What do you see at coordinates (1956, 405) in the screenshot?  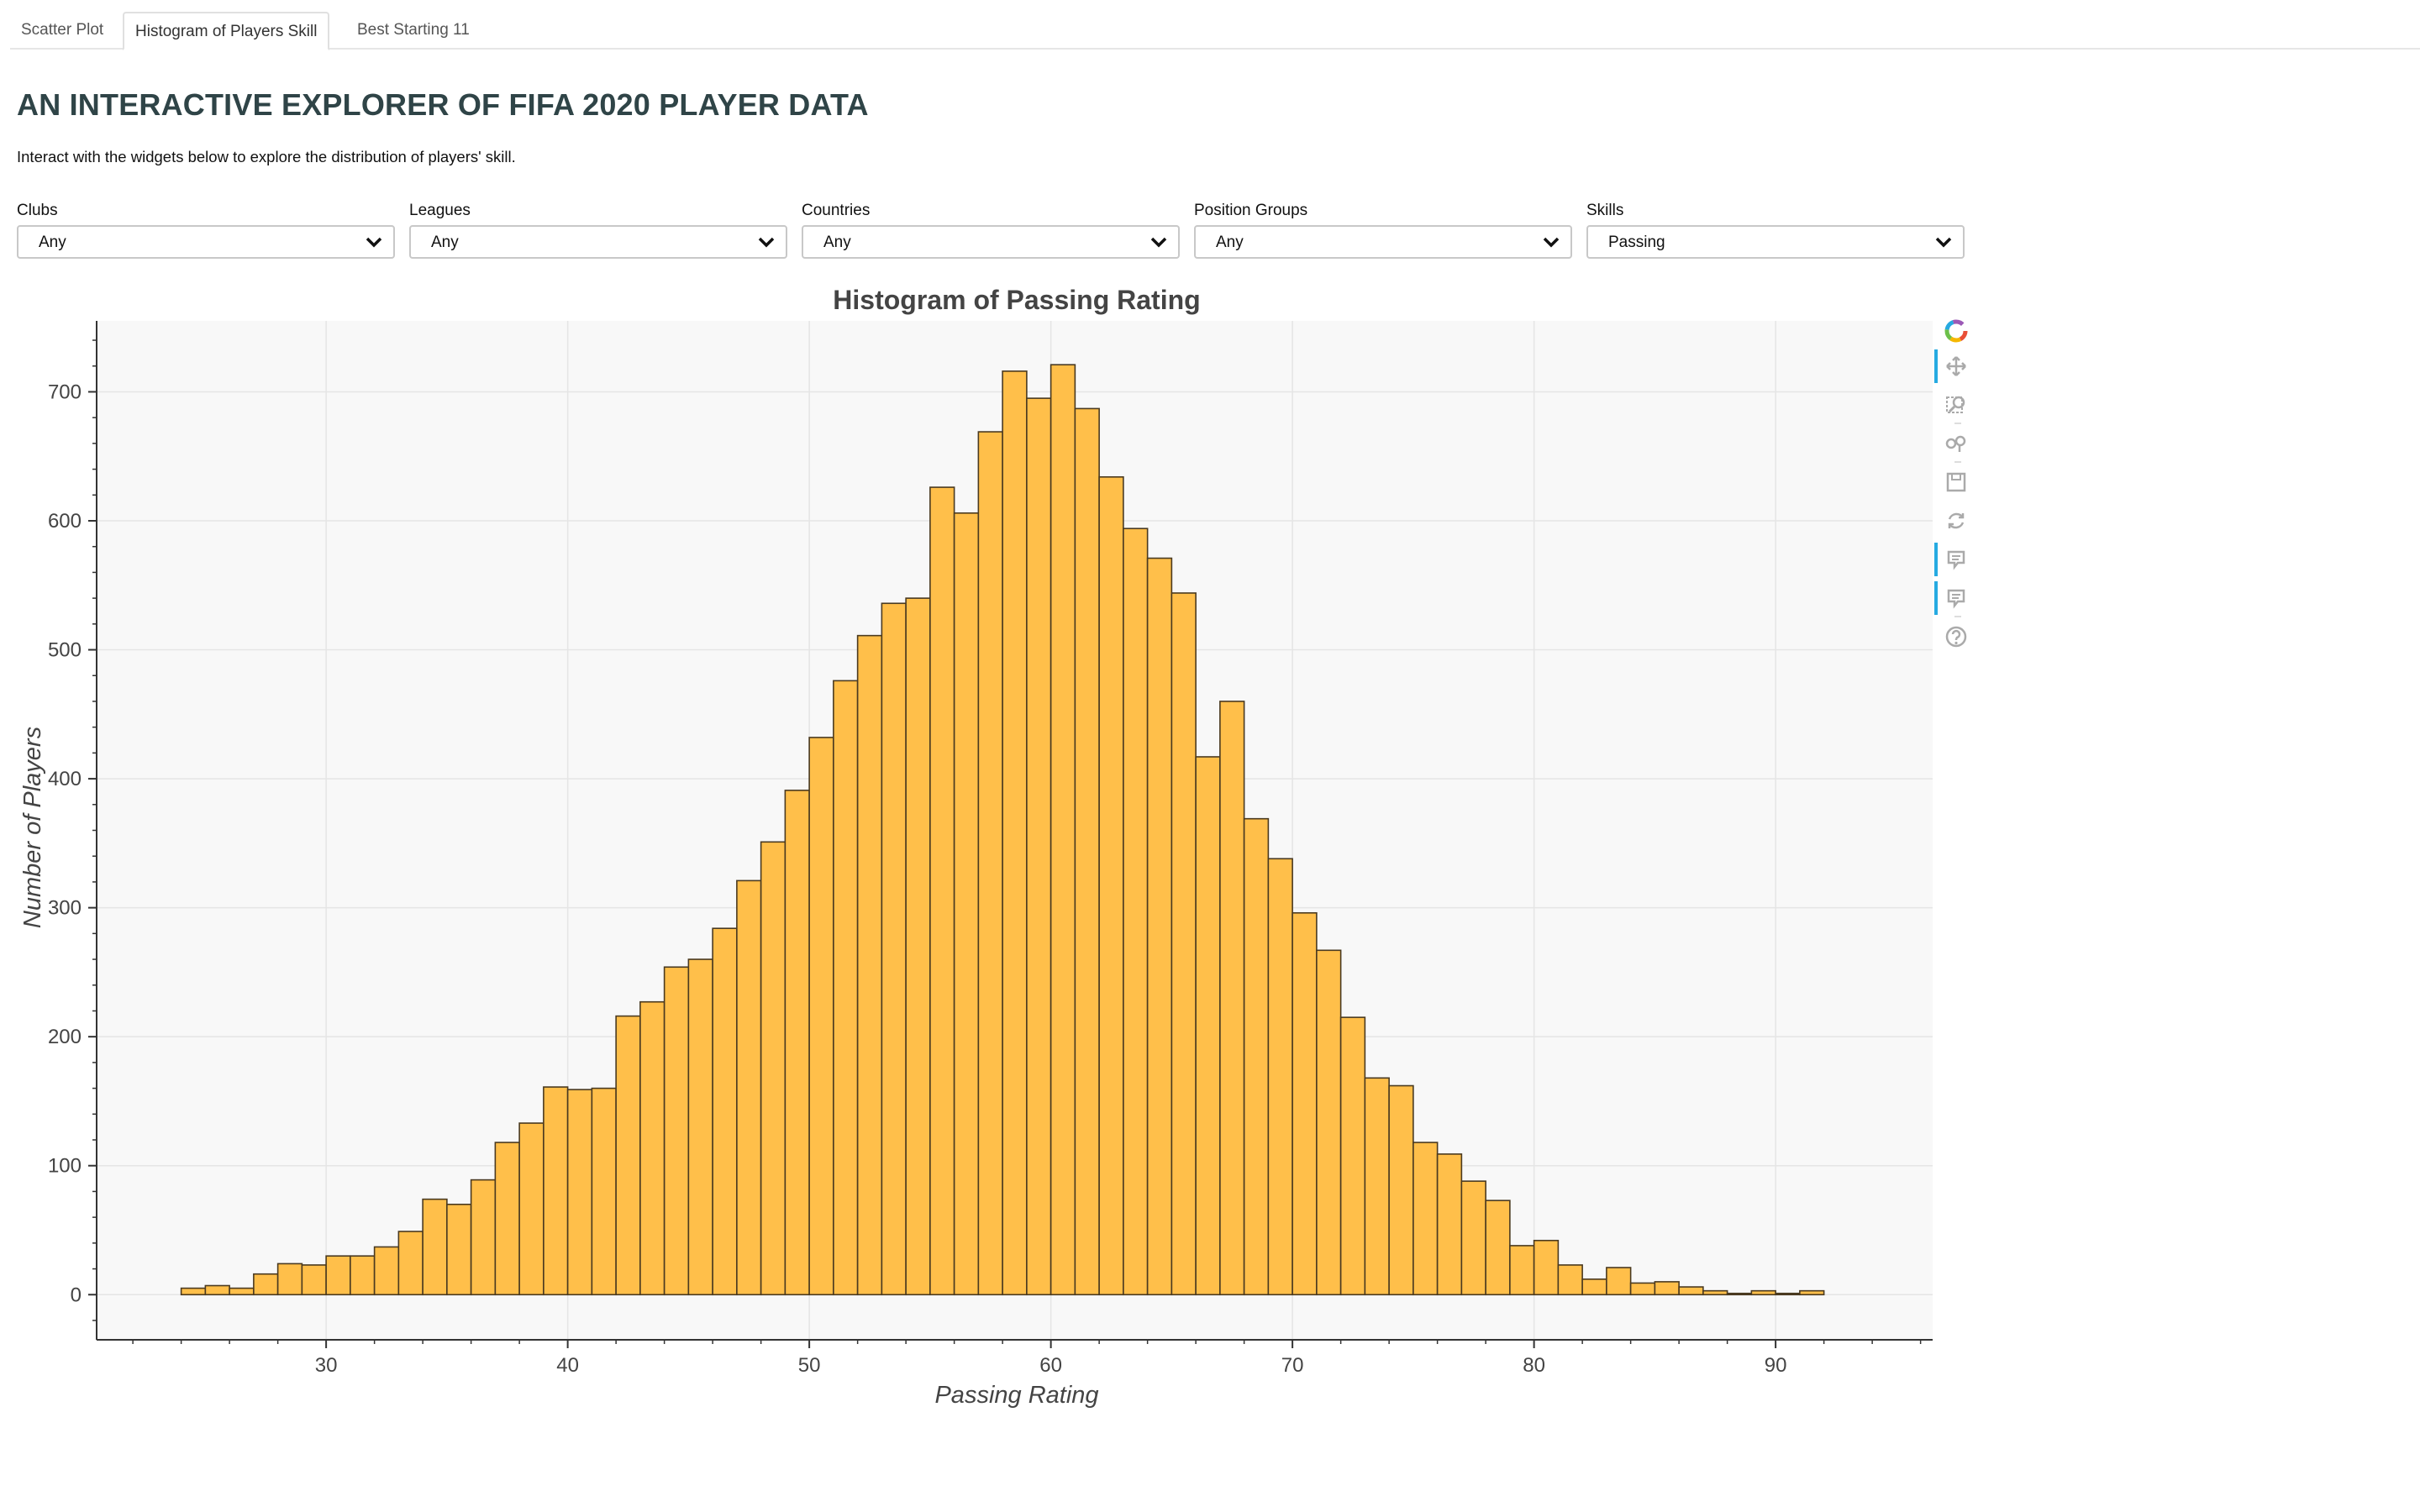 I see `box-zoom-icon` at bounding box center [1956, 405].